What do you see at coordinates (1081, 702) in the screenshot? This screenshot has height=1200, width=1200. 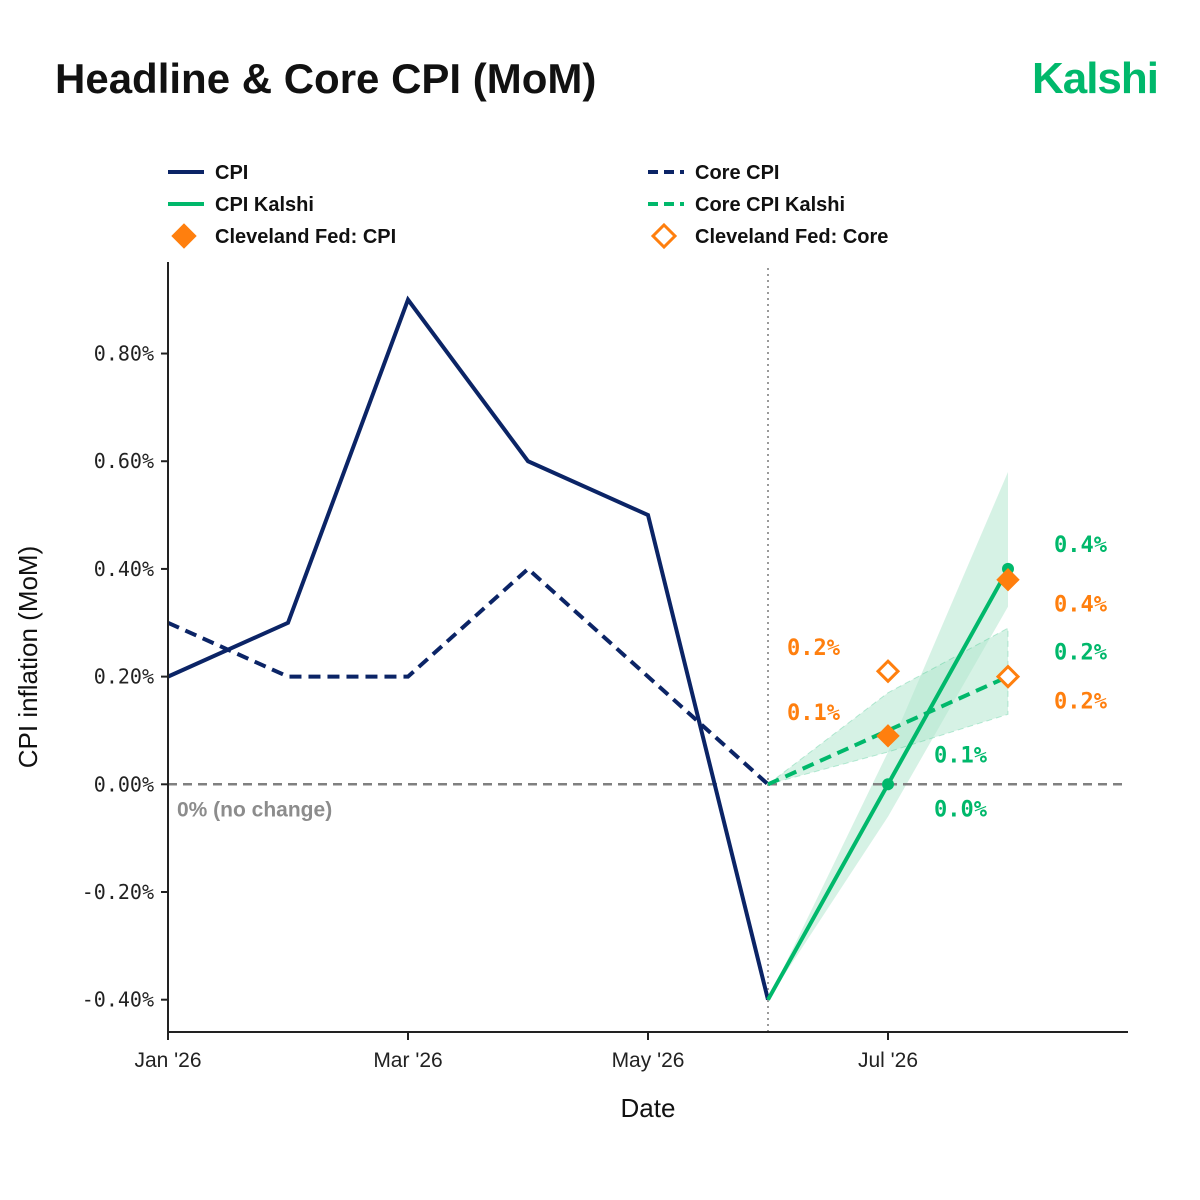 I see `annotation-8: 0.2%` at bounding box center [1081, 702].